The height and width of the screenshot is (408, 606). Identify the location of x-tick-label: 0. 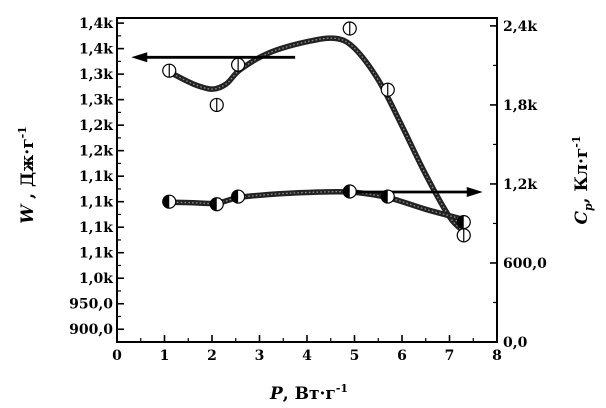
(117, 356).